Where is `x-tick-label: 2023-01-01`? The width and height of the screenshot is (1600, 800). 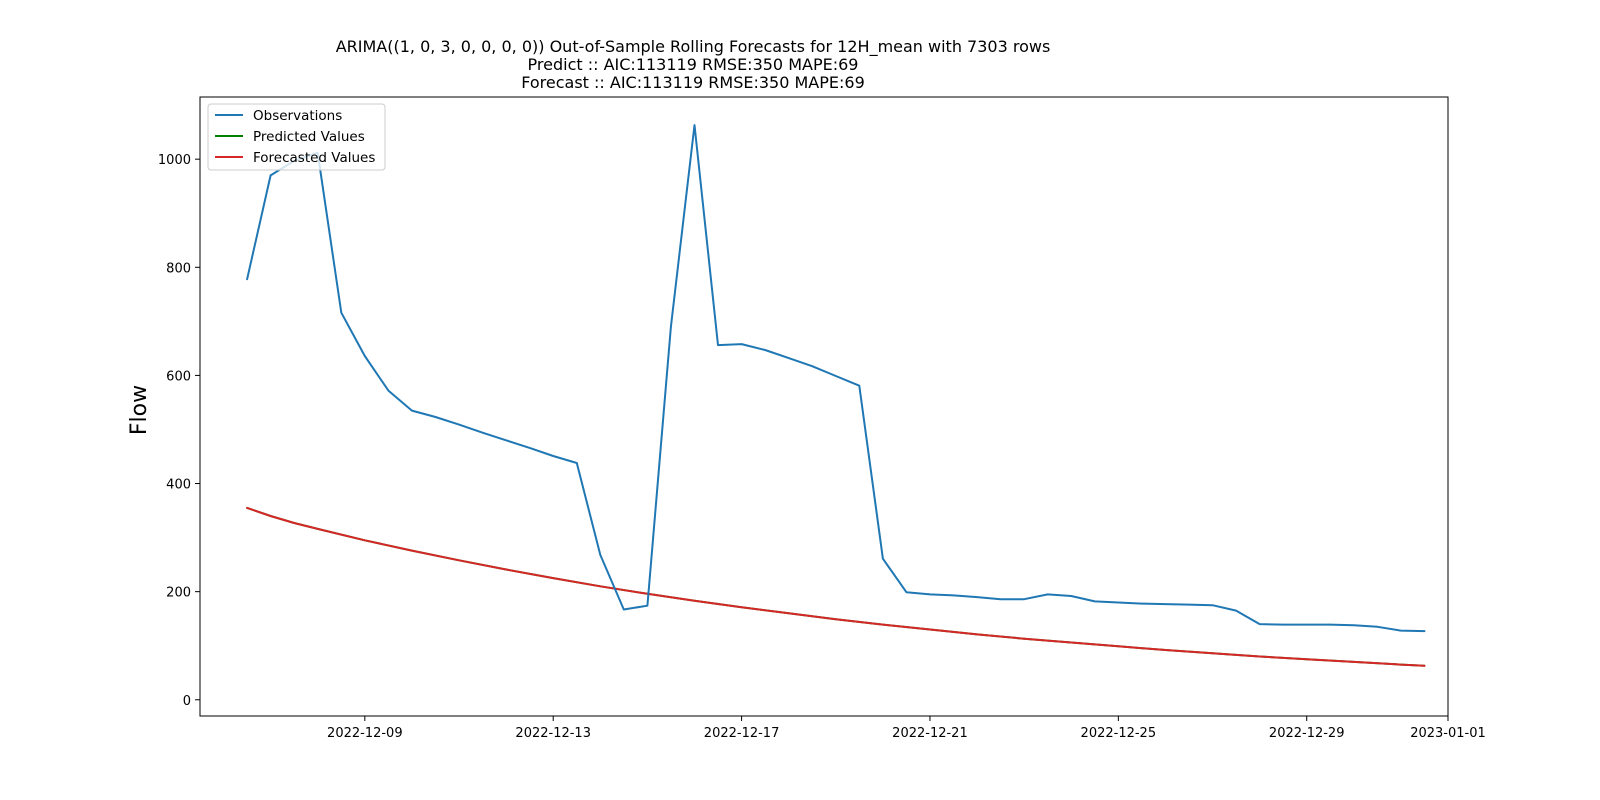
x-tick-label: 2023-01-01 is located at coordinates (1448, 733).